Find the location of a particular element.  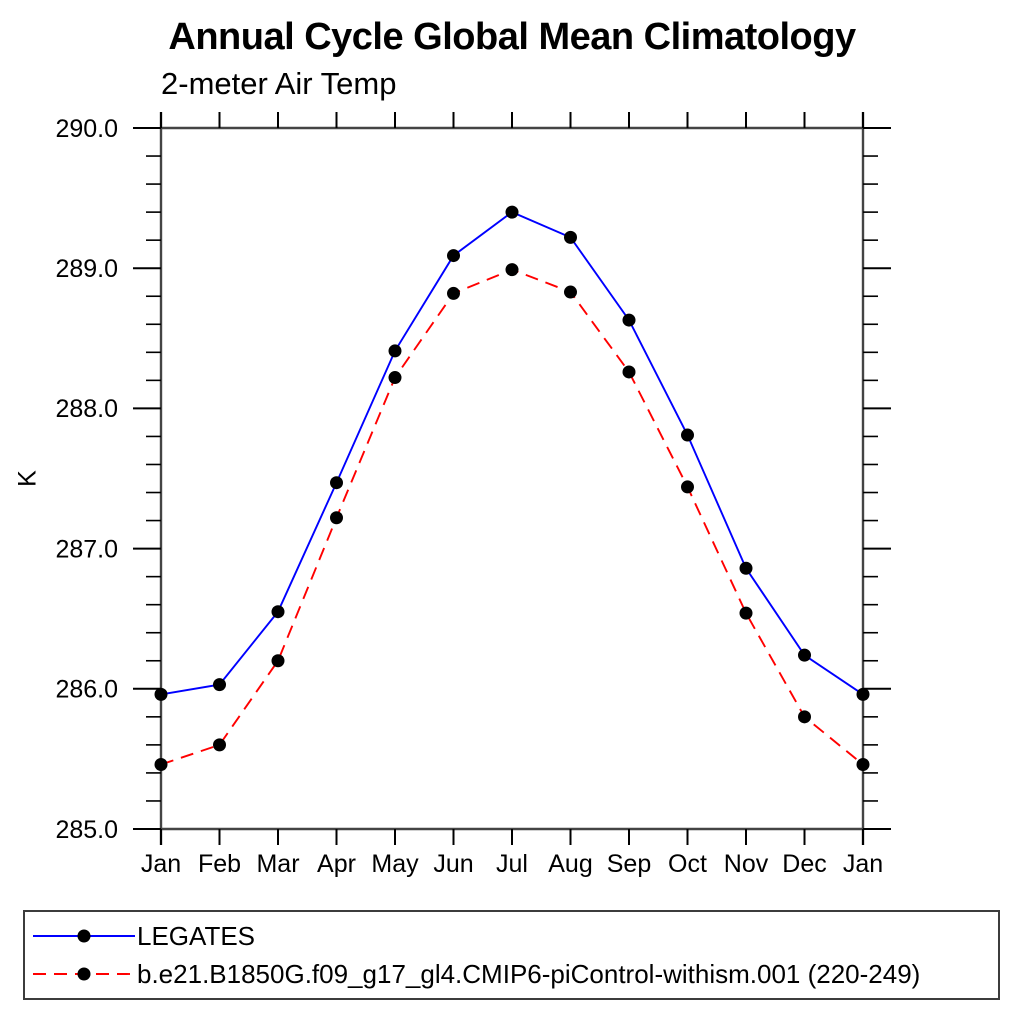

x-tick-label: Oct is located at coordinates (687, 864).